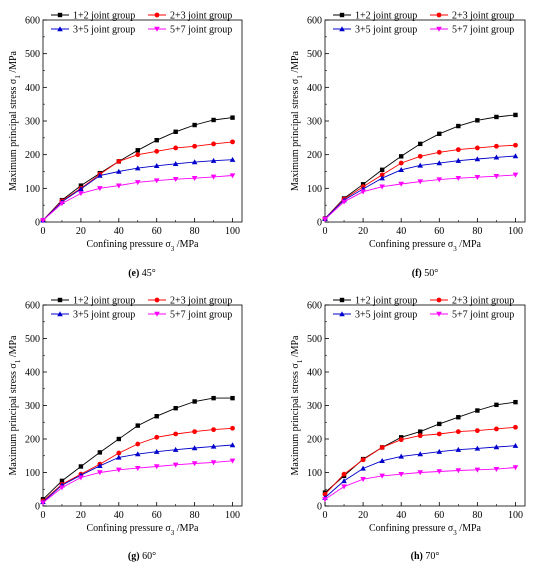 This screenshot has width=550, height=569. I want to click on y-tick-label: 600, so click(32, 21).